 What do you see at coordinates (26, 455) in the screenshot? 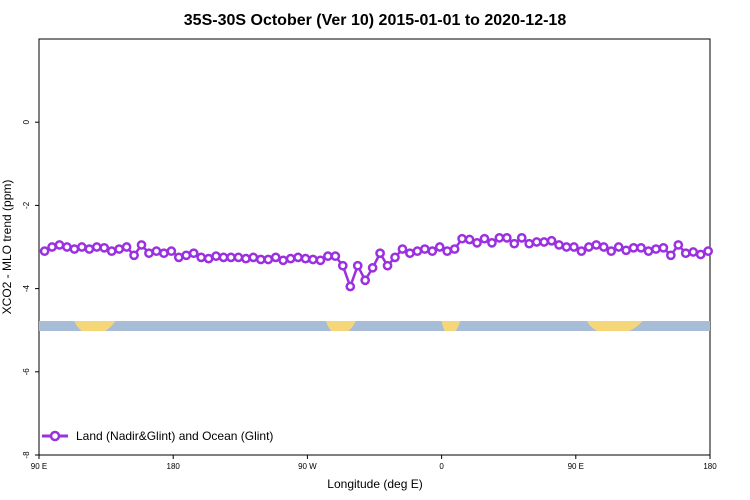
I see `y-tick-label: -8` at bounding box center [26, 455].